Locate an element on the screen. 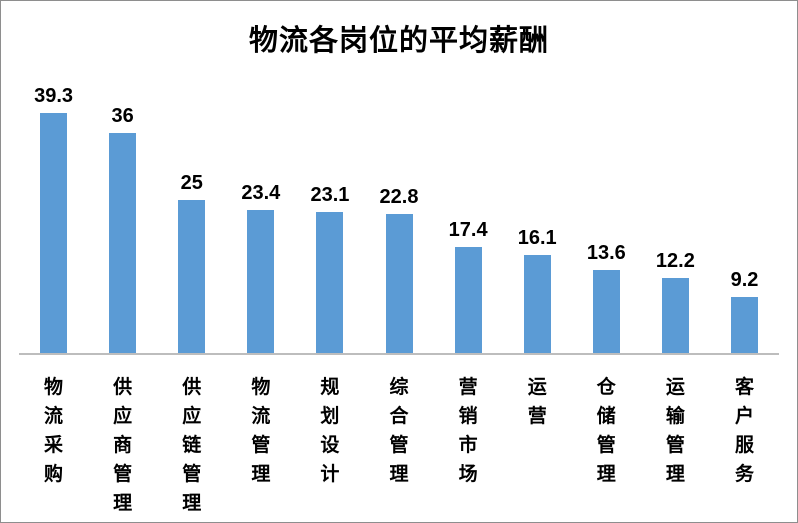 This screenshot has height=523, width=798. category-column: 供应链管理 is located at coordinates (191, 445).